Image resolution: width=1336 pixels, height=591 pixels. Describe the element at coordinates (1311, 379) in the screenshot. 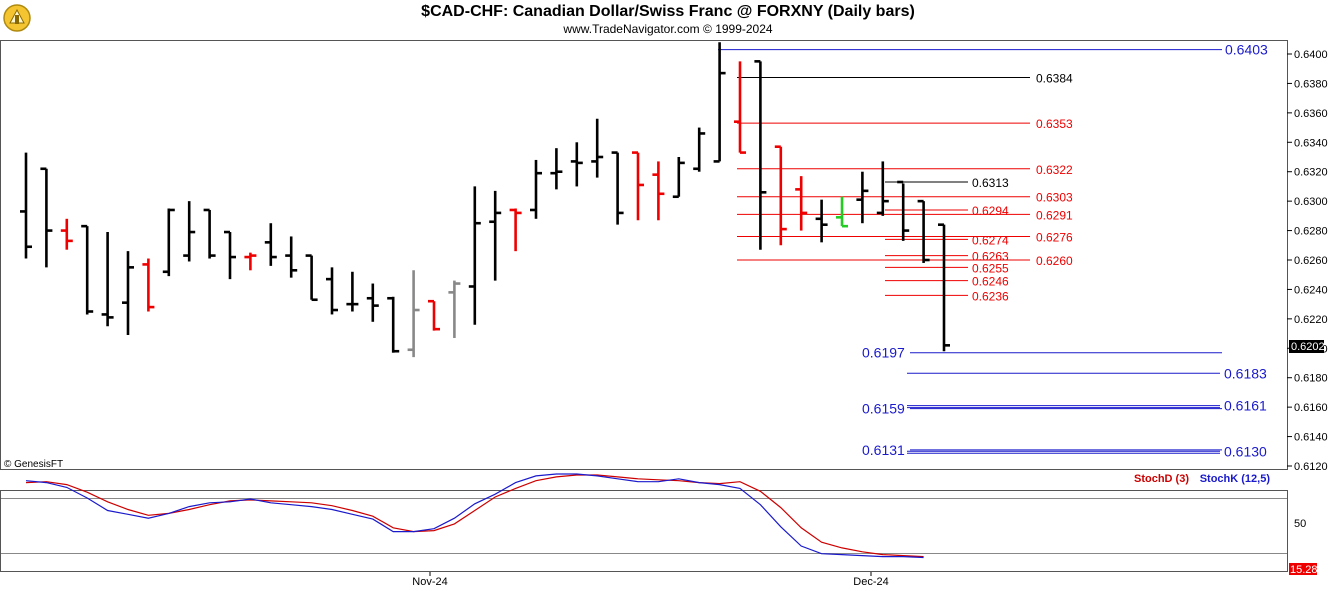

I see `price-axis-label: 0.6180` at that location.